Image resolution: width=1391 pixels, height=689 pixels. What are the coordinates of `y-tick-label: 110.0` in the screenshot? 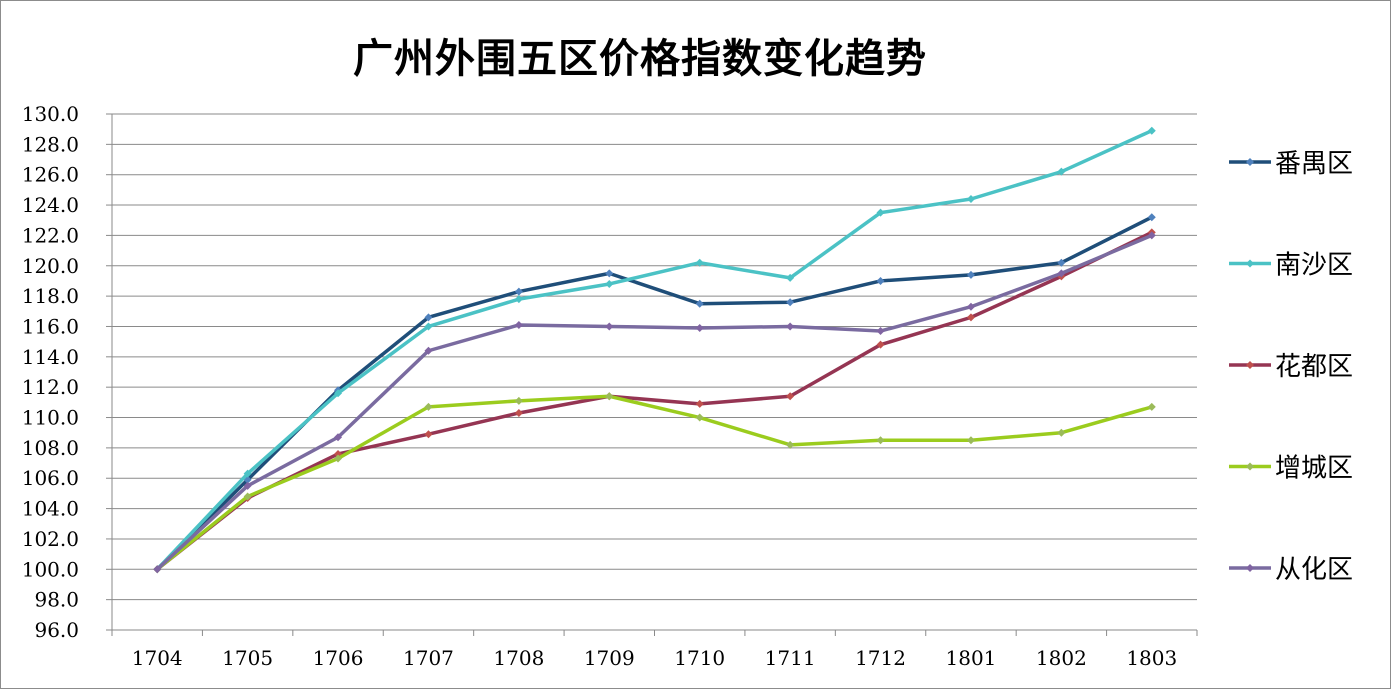 It's located at (50, 418).